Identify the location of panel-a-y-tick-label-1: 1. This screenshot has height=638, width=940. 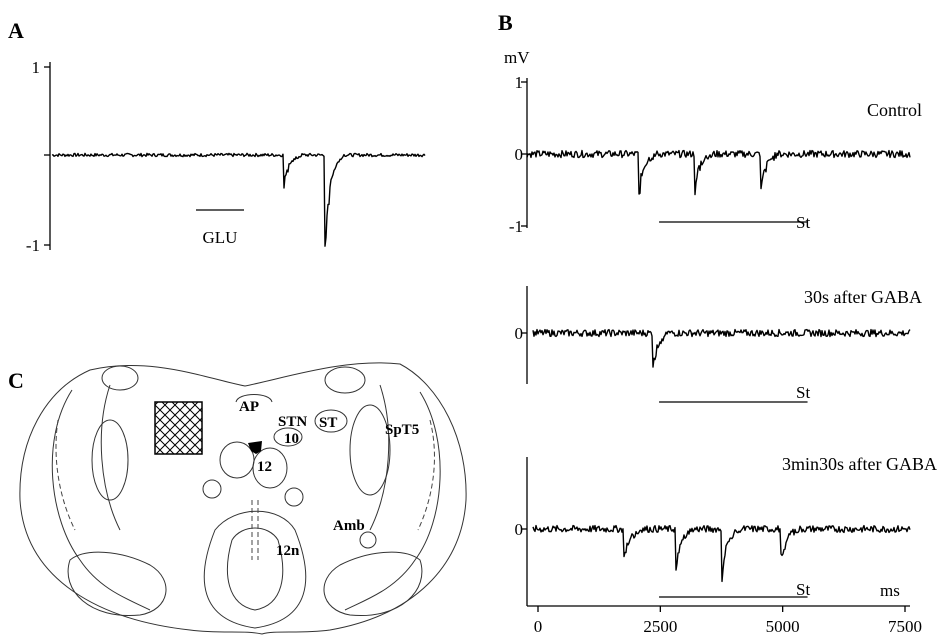
(36, 67).